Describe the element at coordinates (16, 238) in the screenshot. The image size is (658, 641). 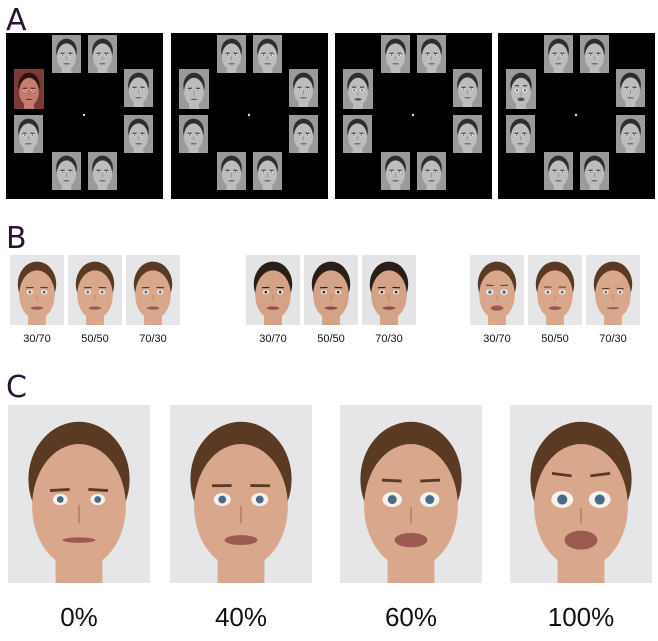
I see `panel-label: B` at that location.